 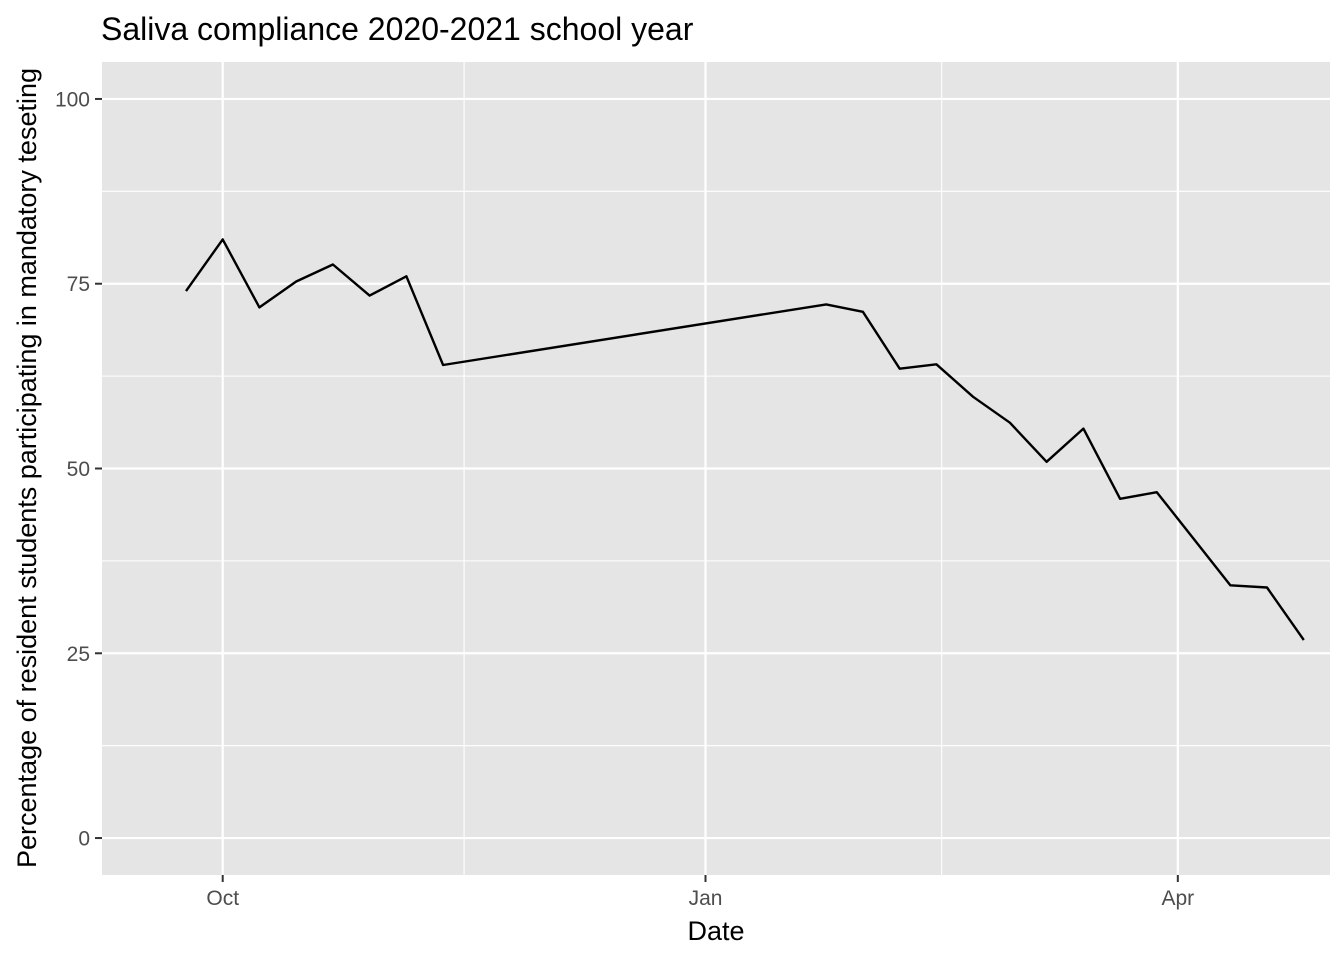 What do you see at coordinates (1177, 898) in the screenshot?
I see `x-tick-label-2: Apr` at bounding box center [1177, 898].